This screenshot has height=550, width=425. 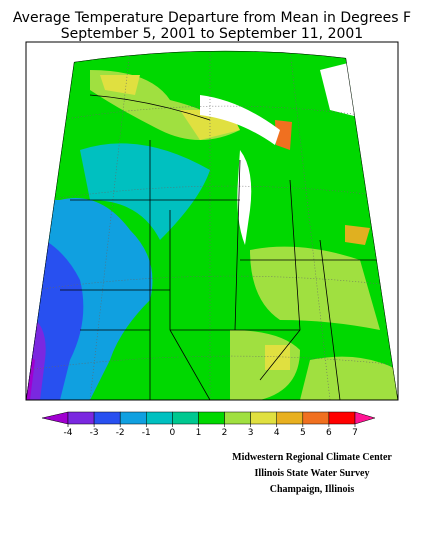 What do you see at coordinates (312, 457) in the screenshot?
I see `credit: Midwestern Regional Climate Center` at bounding box center [312, 457].